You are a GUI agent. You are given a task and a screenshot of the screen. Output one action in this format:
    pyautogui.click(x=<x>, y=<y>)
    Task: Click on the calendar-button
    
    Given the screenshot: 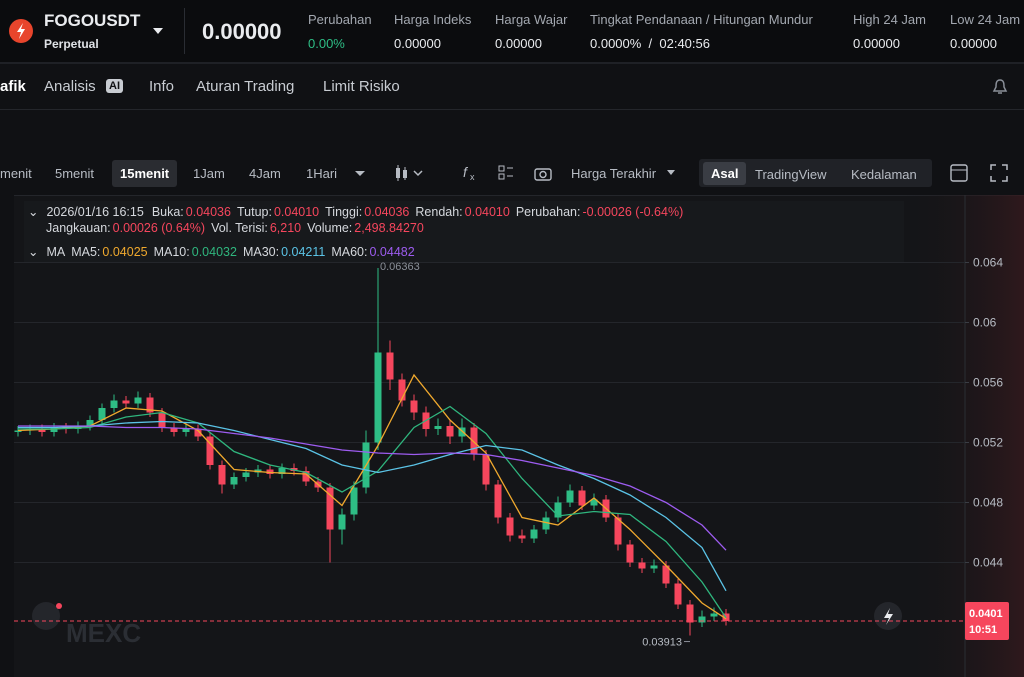 What is the action you would take?
    pyautogui.click(x=46, y=616)
    